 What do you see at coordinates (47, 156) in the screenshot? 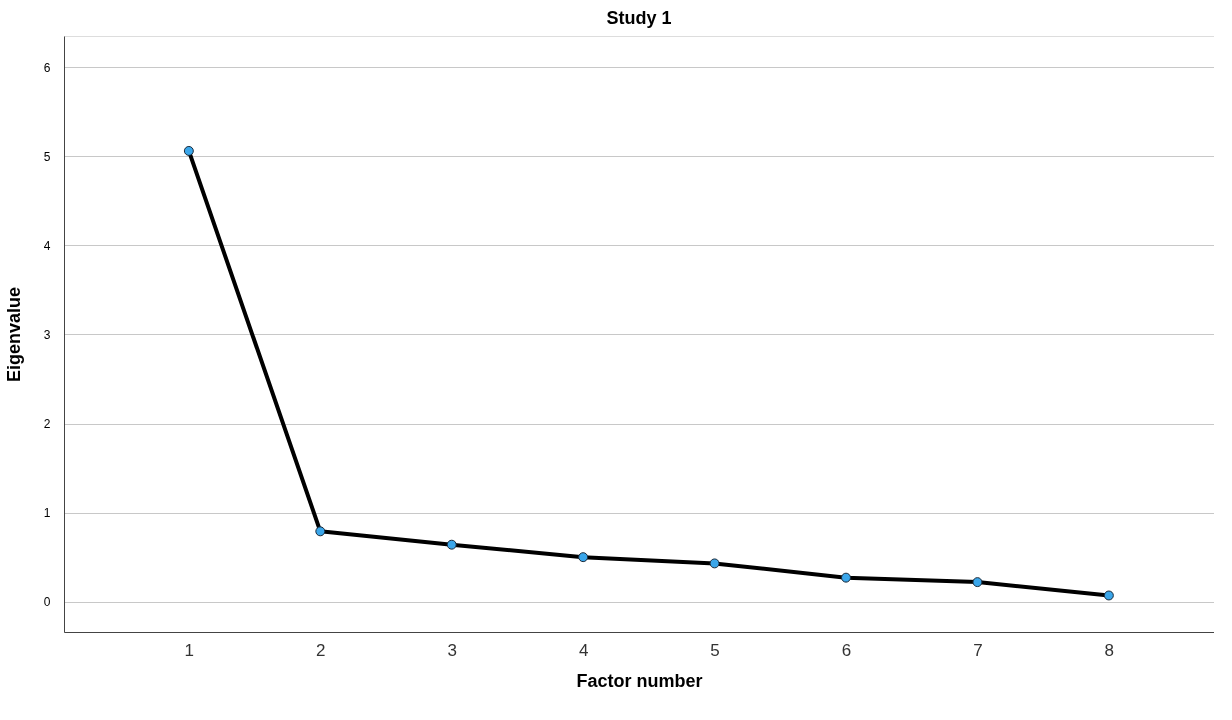
I see `y-tick-label: 5` at bounding box center [47, 156].